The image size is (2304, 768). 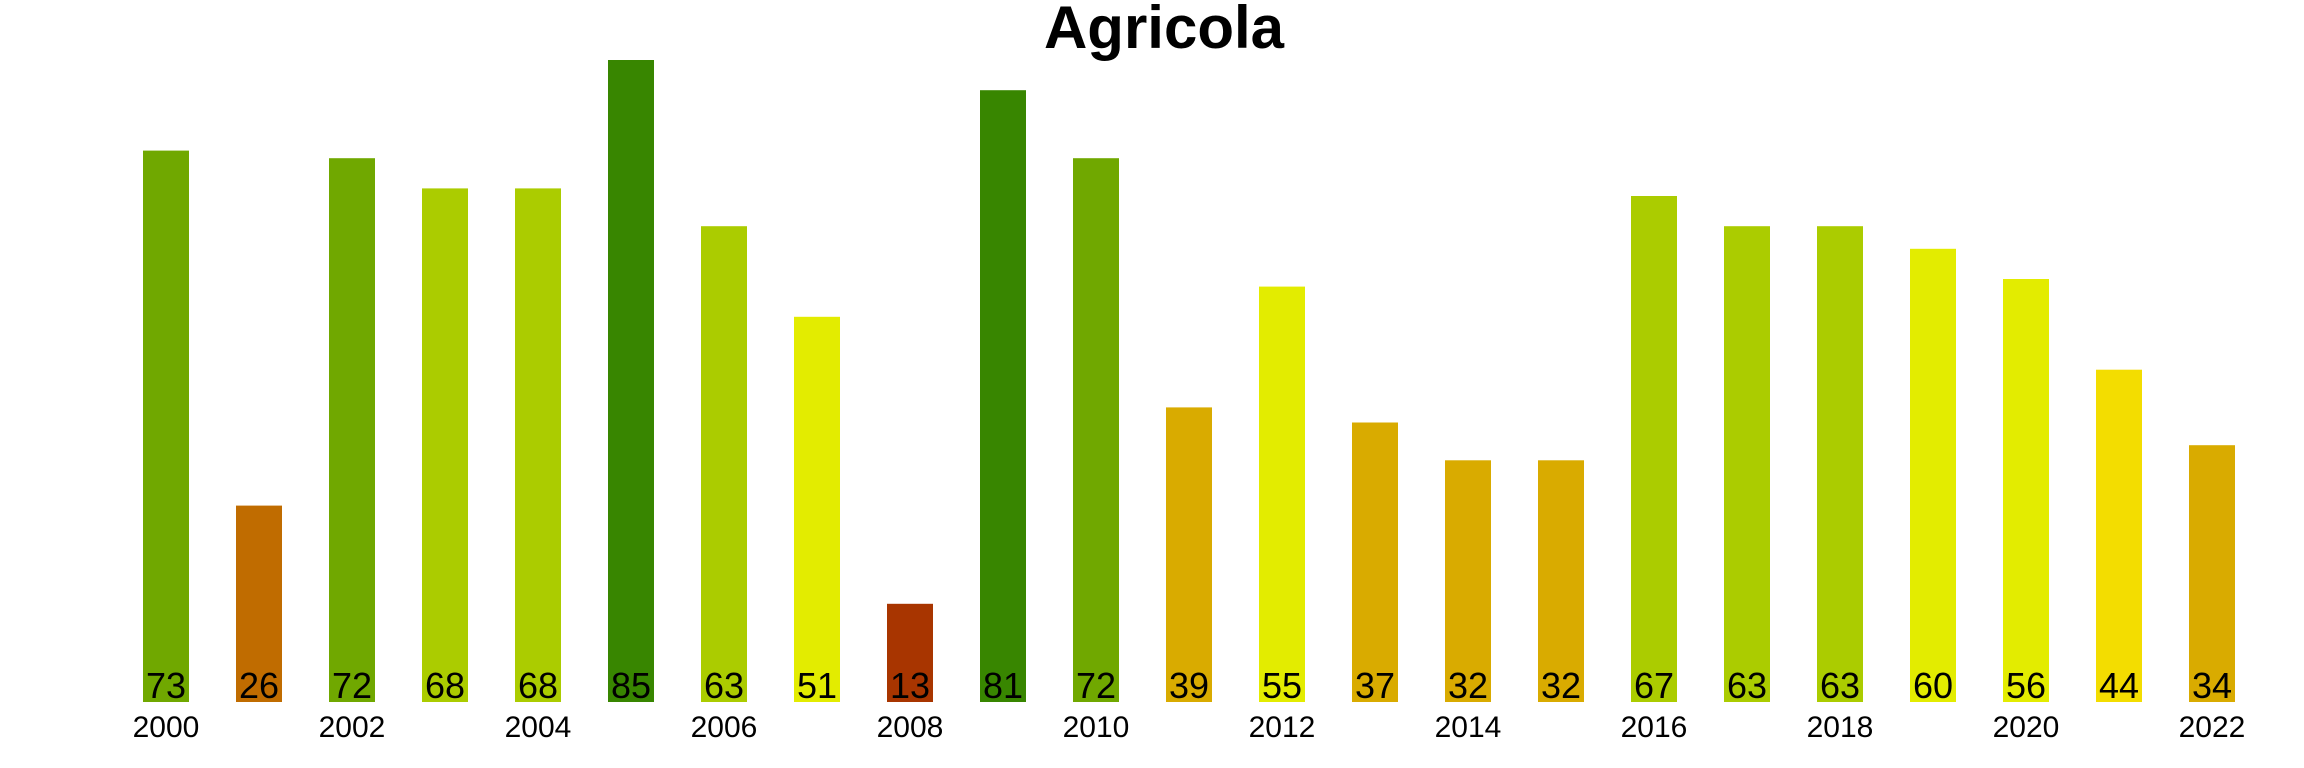 What do you see at coordinates (2212, 727) in the screenshot?
I see `x-tick-label-2022: 2022` at bounding box center [2212, 727].